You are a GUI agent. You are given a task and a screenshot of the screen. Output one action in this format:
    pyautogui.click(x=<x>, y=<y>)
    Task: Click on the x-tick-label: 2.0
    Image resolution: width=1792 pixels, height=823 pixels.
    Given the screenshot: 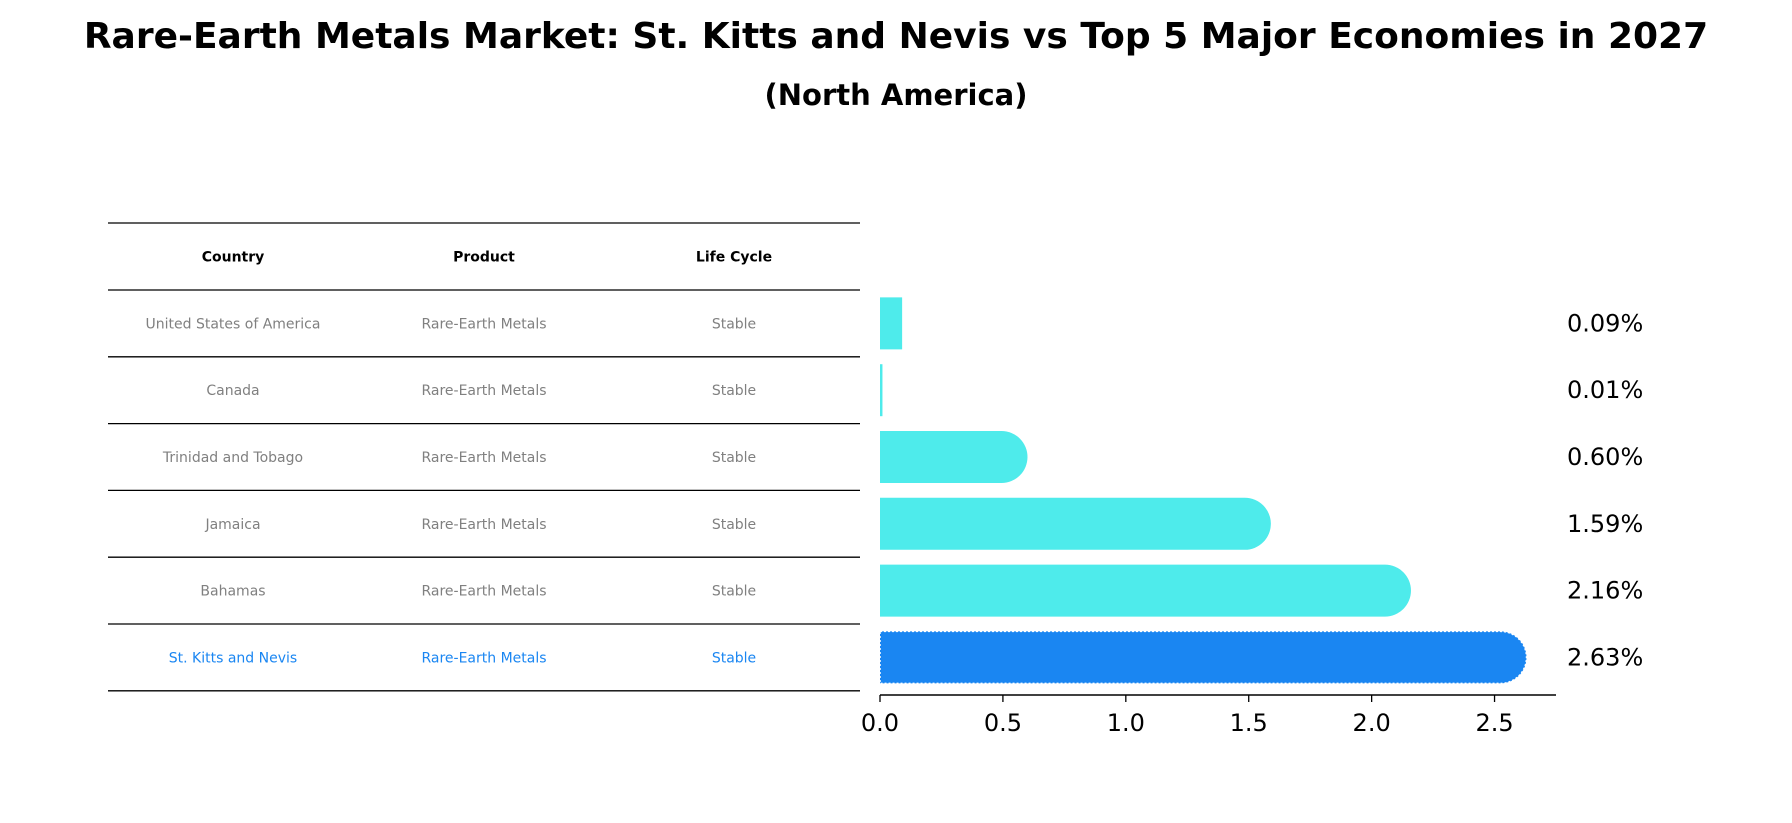 What is the action you would take?
    pyautogui.click(x=1372, y=723)
    